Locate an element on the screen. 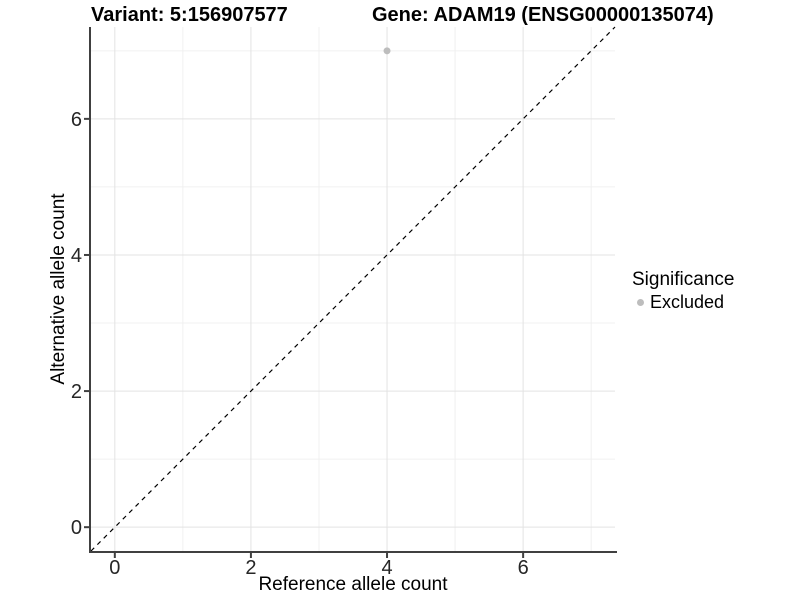  x-tick-label: 4 is located at coordinates (386, 568).